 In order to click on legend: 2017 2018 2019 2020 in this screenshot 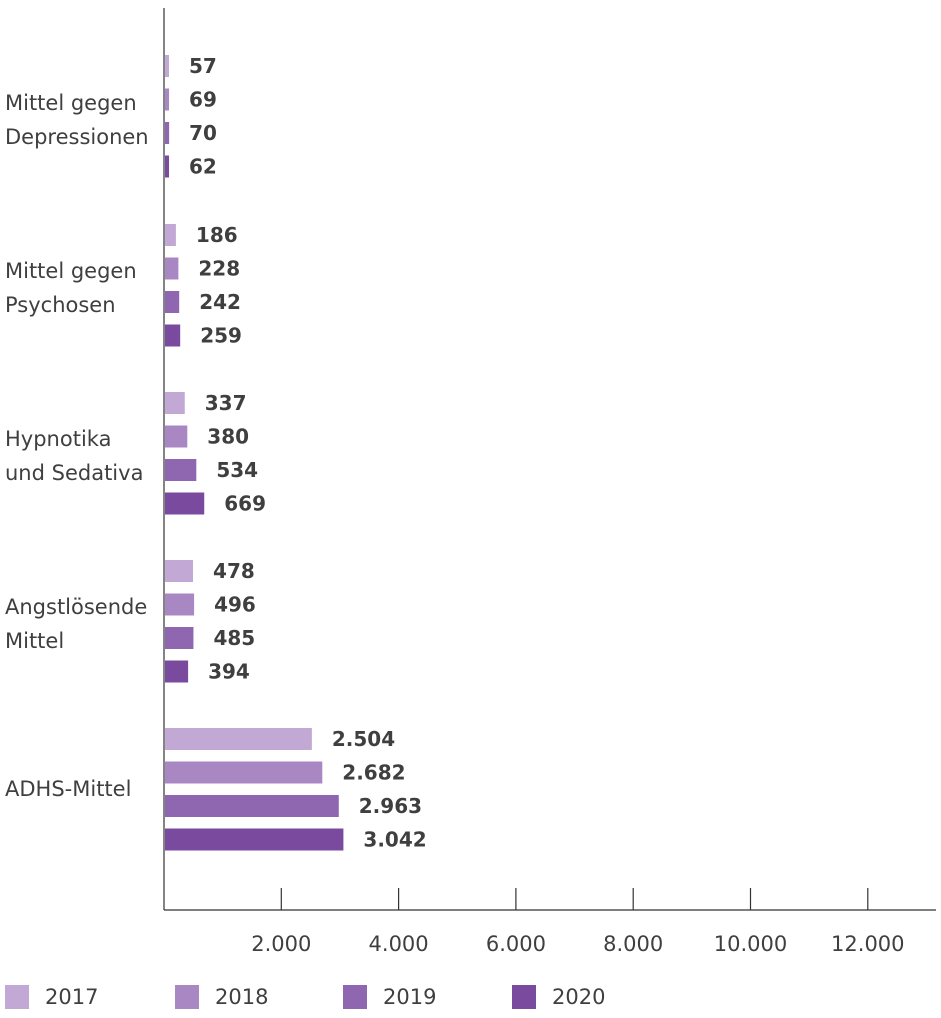, I will do `click(470, 1000)`.